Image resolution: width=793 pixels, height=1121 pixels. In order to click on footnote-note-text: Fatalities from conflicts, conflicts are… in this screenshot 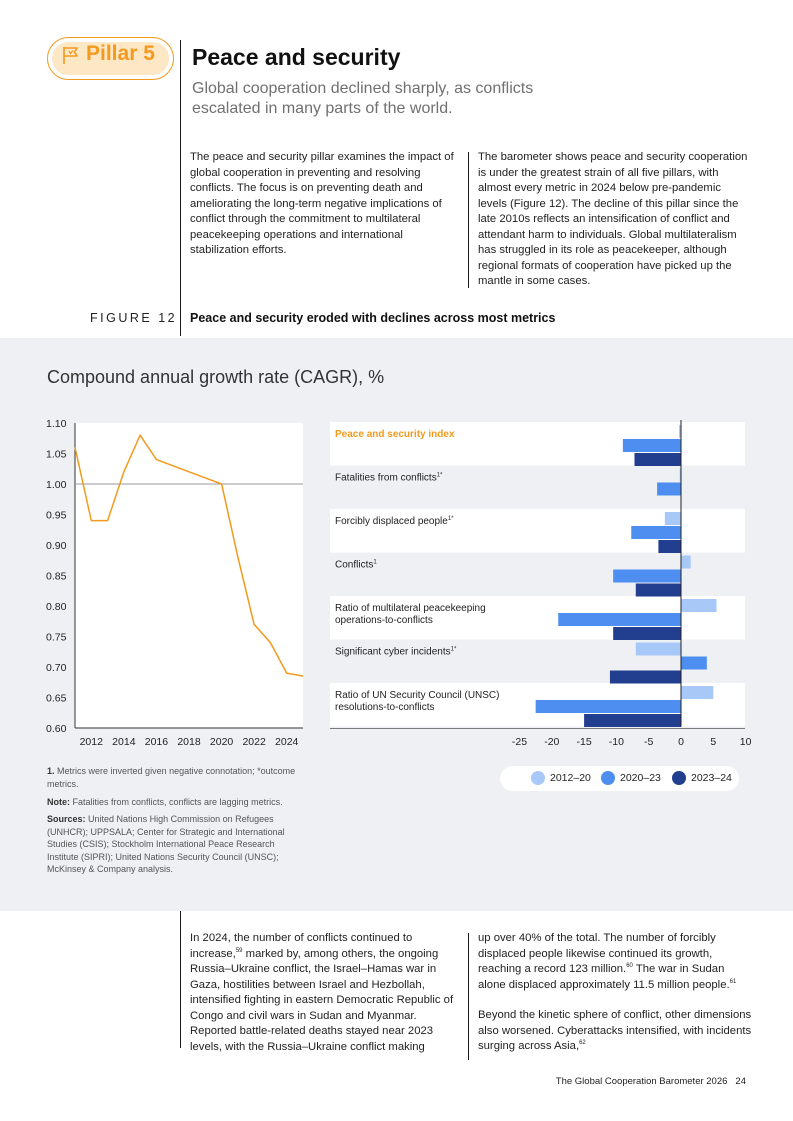, I will do `click(177, 802)`.